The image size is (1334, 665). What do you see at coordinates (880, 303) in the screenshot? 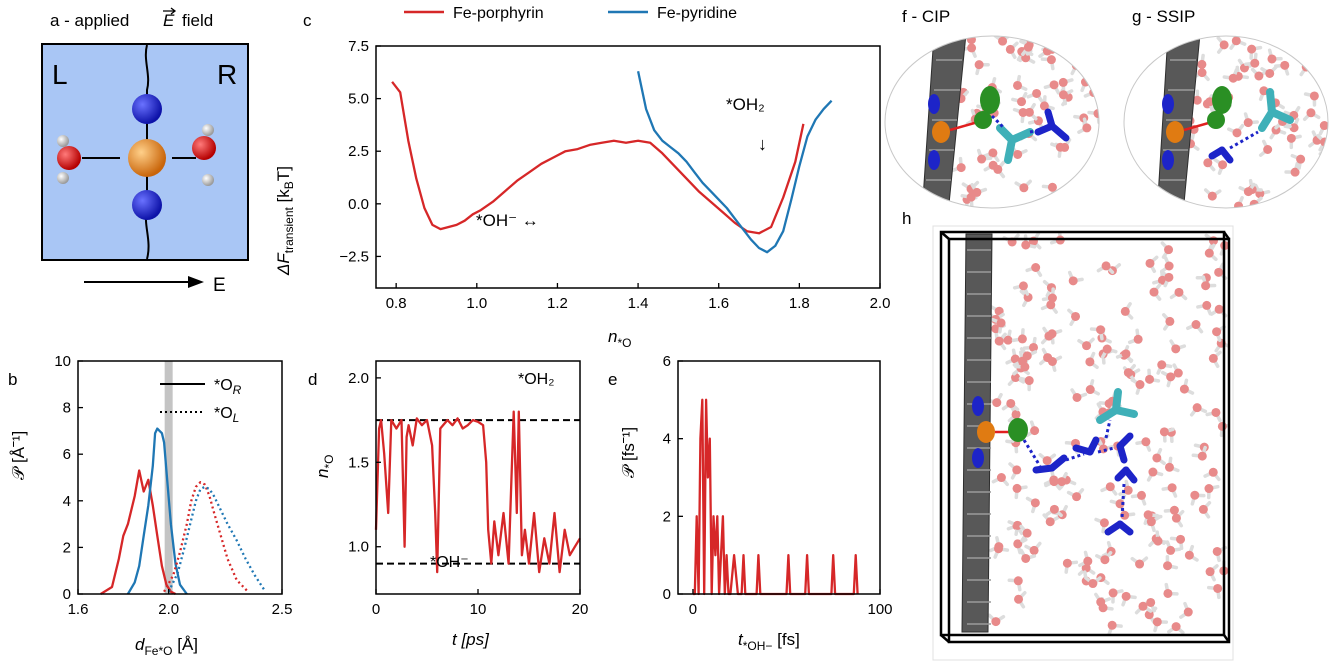
I see `x-tick-label: 2.0` at bounding box center [880, 303].